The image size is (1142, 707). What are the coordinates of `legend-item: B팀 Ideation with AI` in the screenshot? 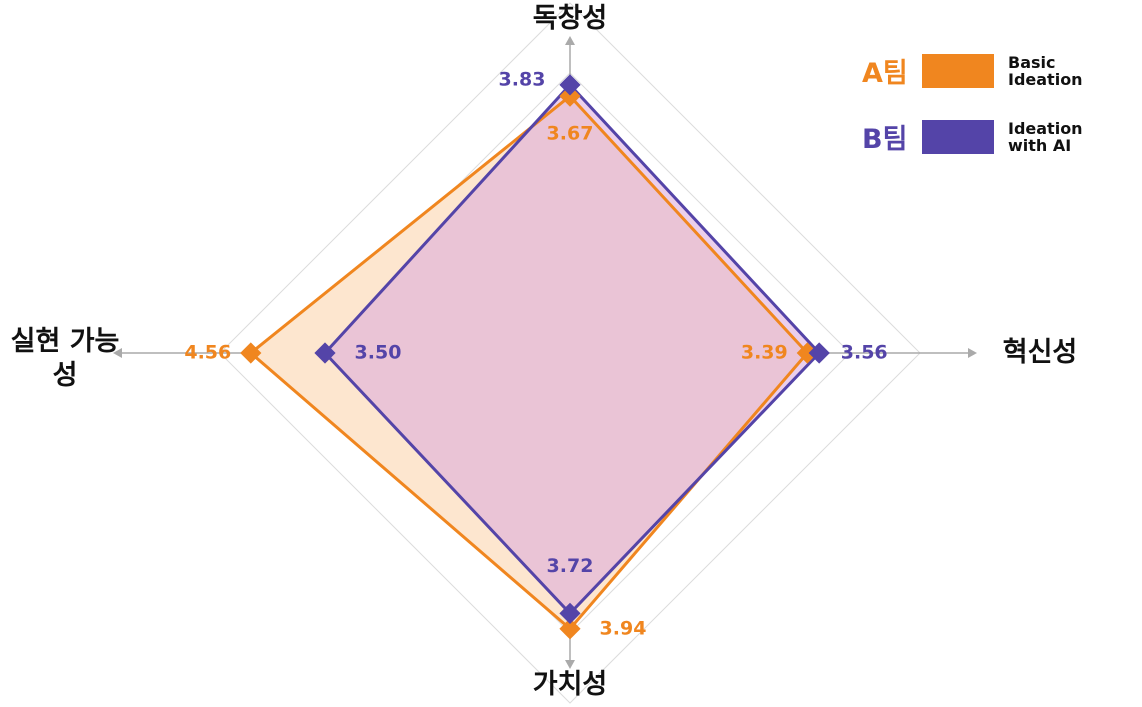 It's located at (981, 136).